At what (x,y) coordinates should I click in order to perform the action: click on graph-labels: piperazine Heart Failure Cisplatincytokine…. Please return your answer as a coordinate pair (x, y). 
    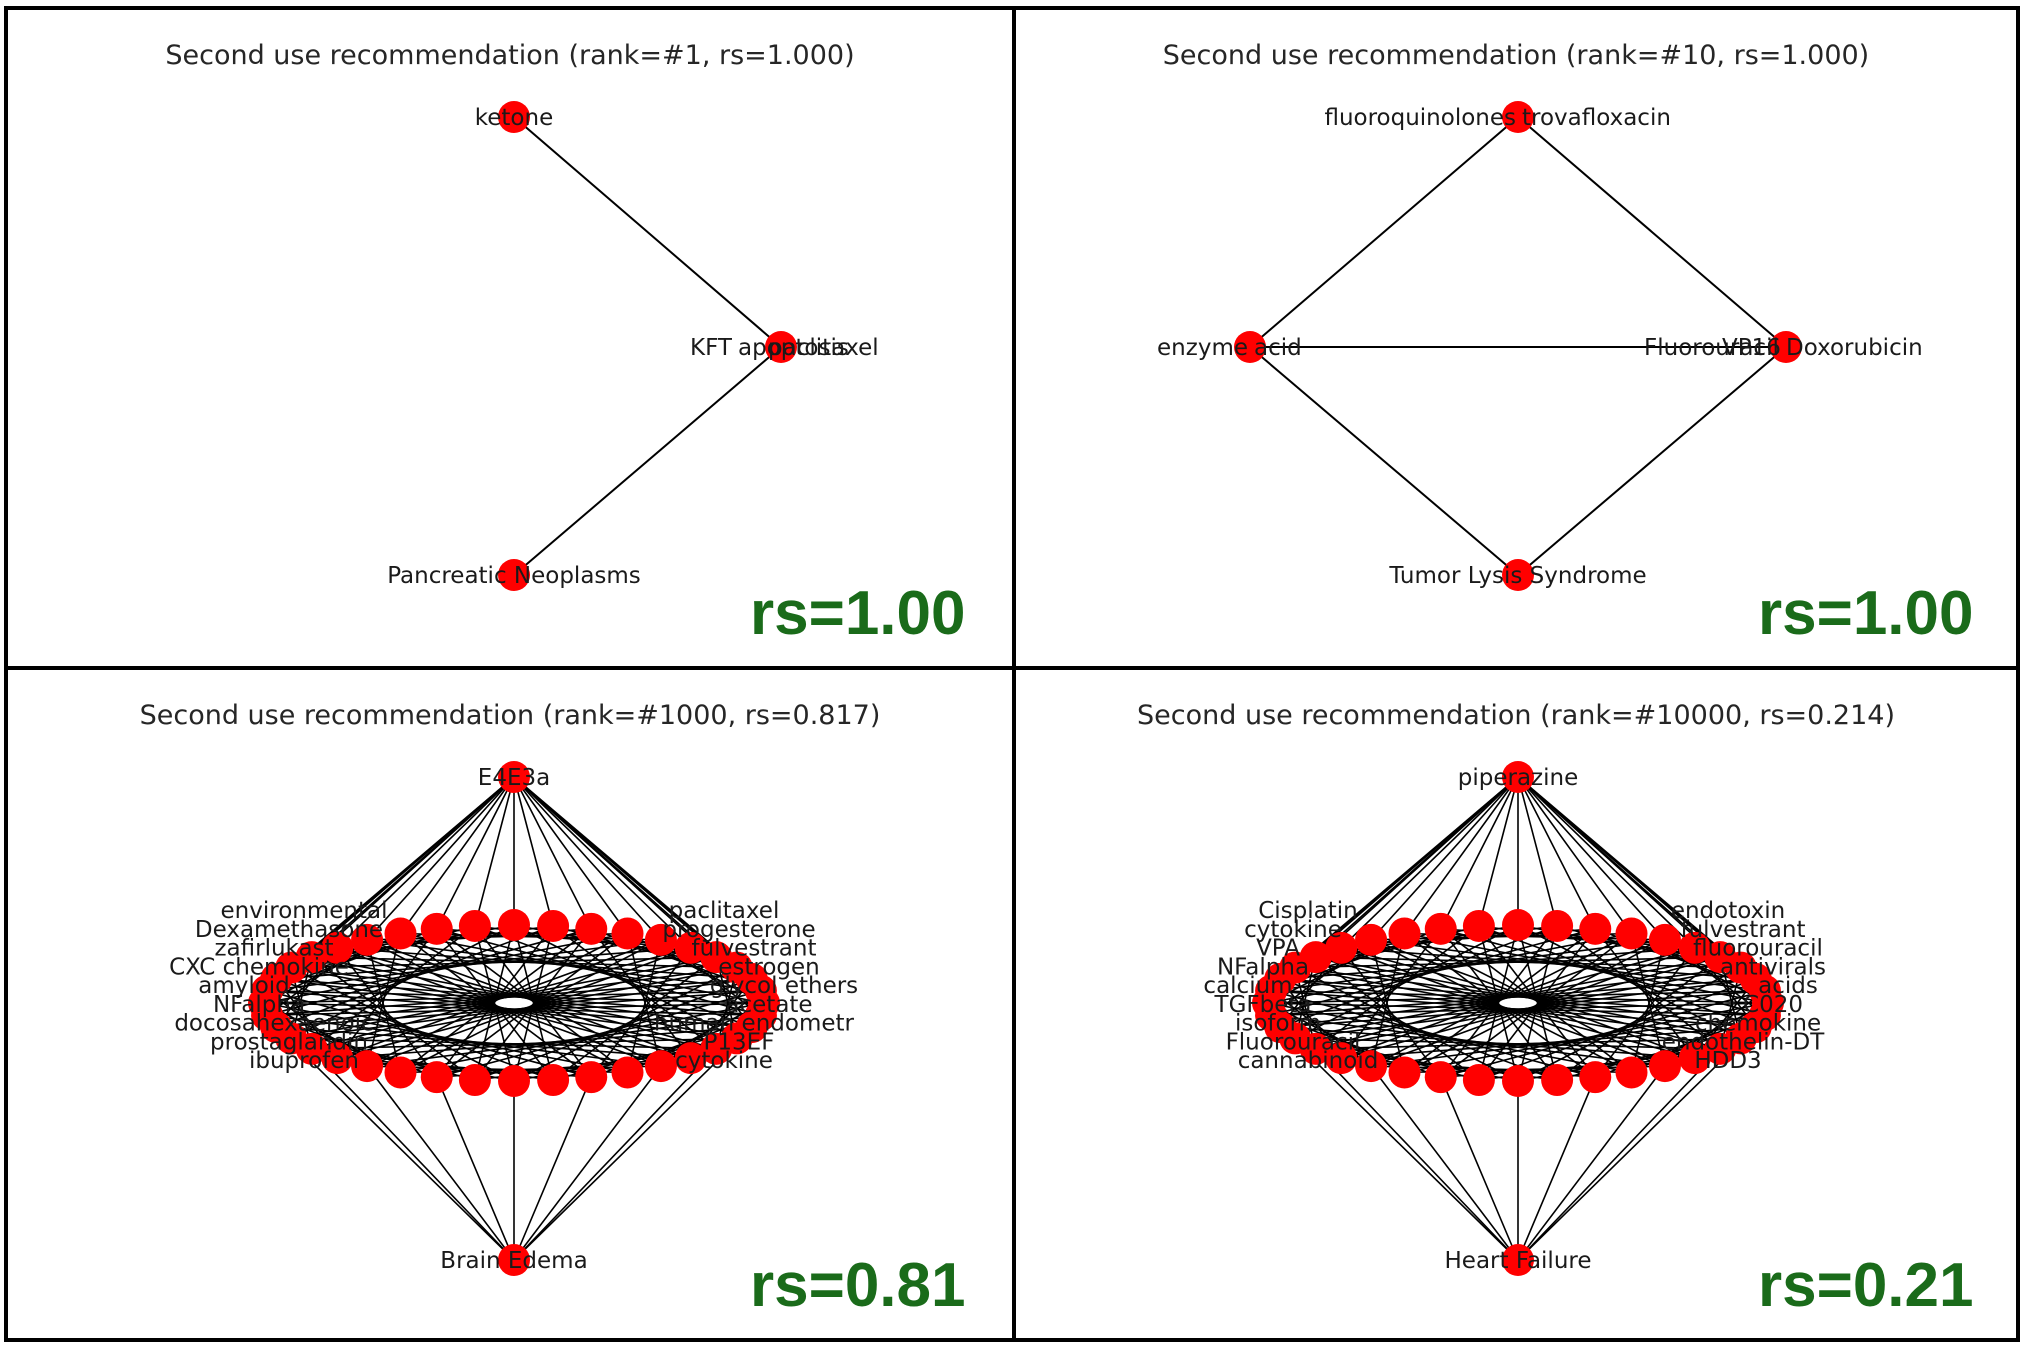
    Looking at the image, I should click on (1514, 1019).